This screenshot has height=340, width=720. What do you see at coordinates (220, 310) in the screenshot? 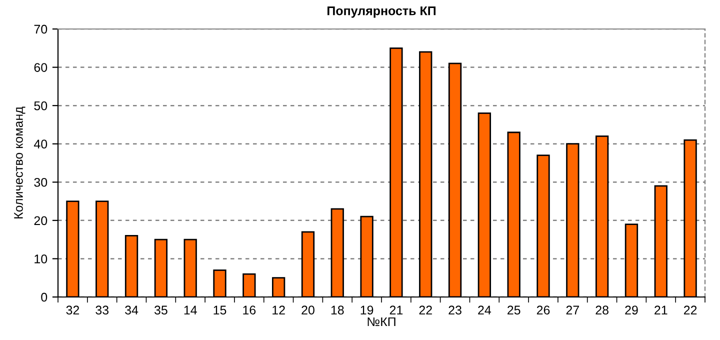
I see `x-tick-label: 15` at bounding box center [220, 310].